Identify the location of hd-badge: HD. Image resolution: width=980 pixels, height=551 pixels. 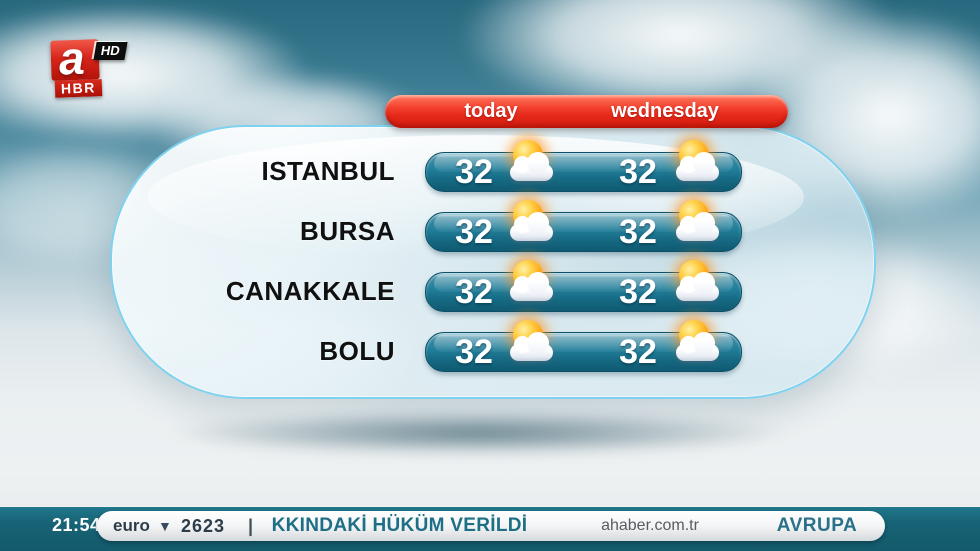
(110, 51).